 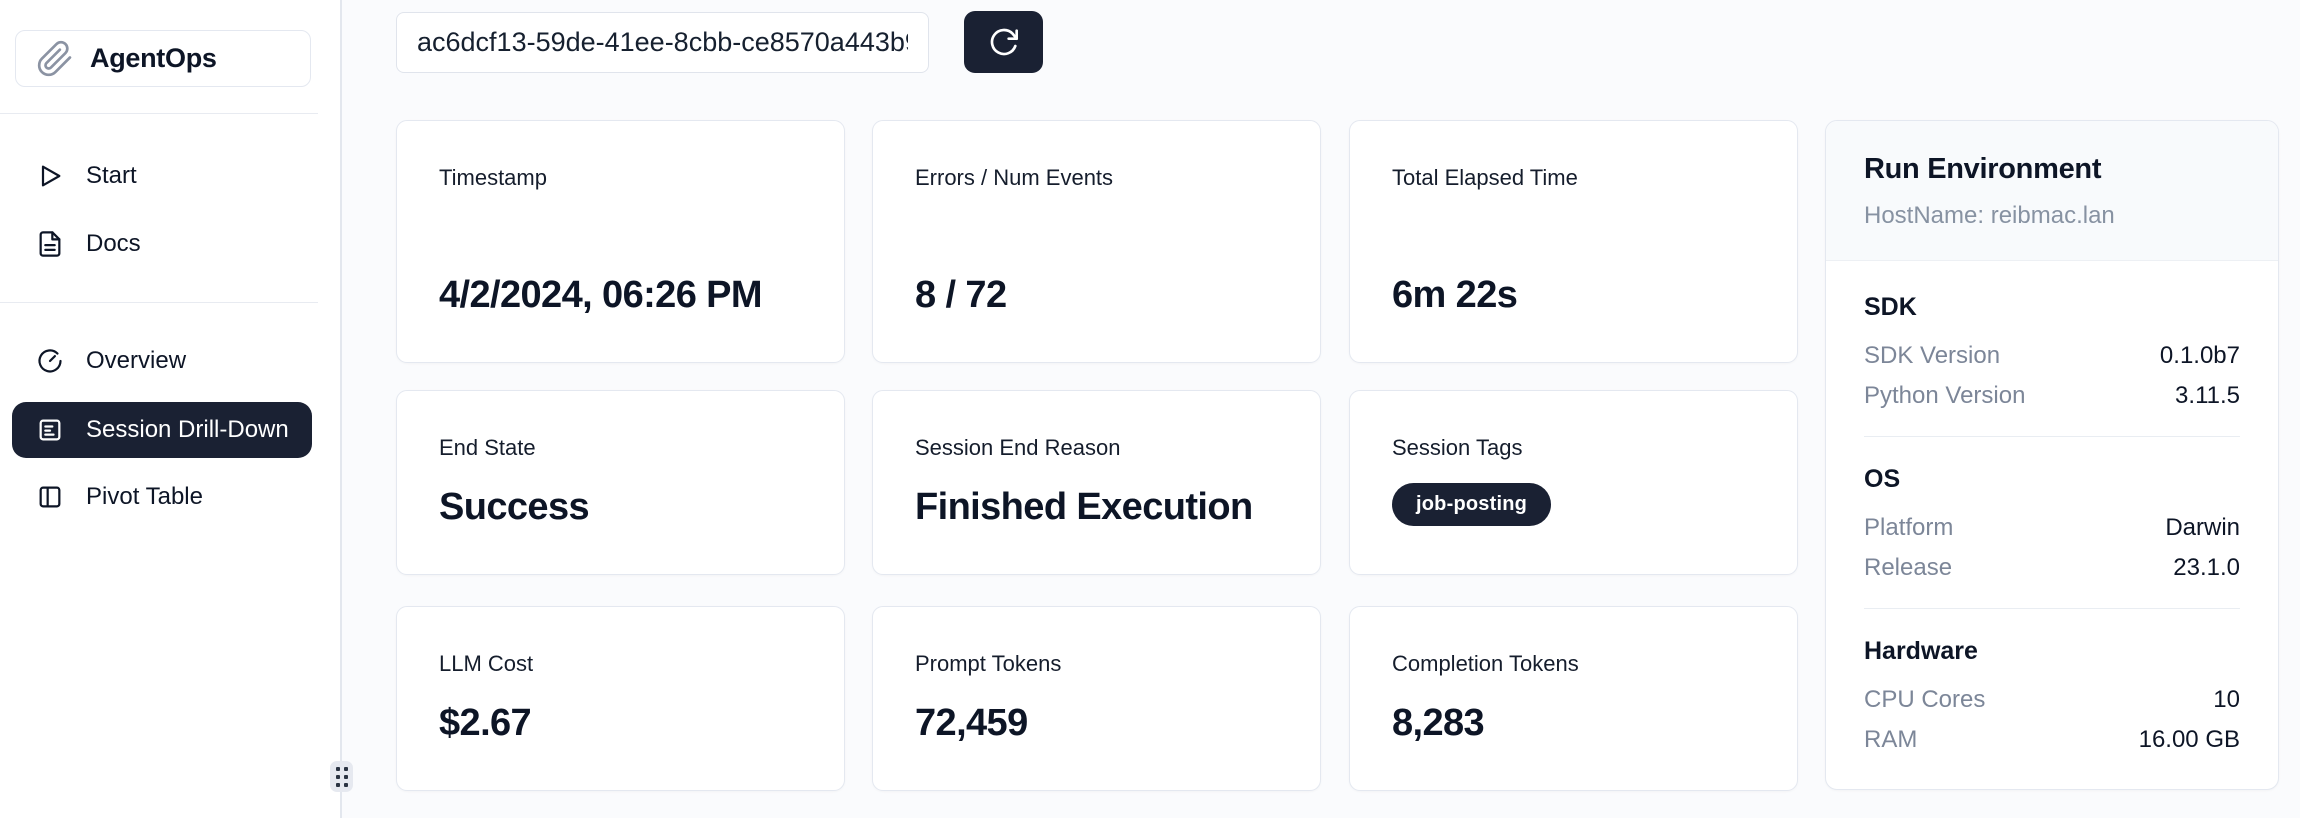 What do you see at coordinates (1096, 241) in the screenshot?
I see `stat-card-errors-num-events: Errors / Num Events 8 / 72` at bounding box center [1096, 241].